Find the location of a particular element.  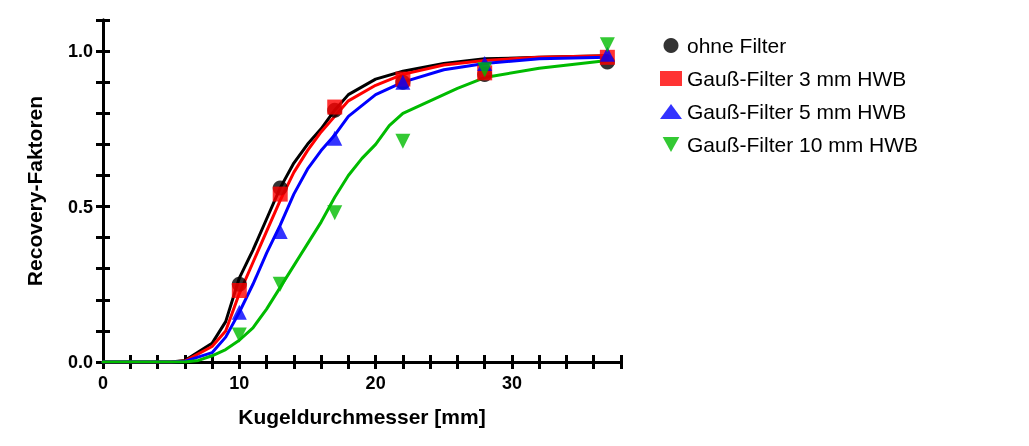

y-tick-label: 0.5 is located at coordinates (80, 206).